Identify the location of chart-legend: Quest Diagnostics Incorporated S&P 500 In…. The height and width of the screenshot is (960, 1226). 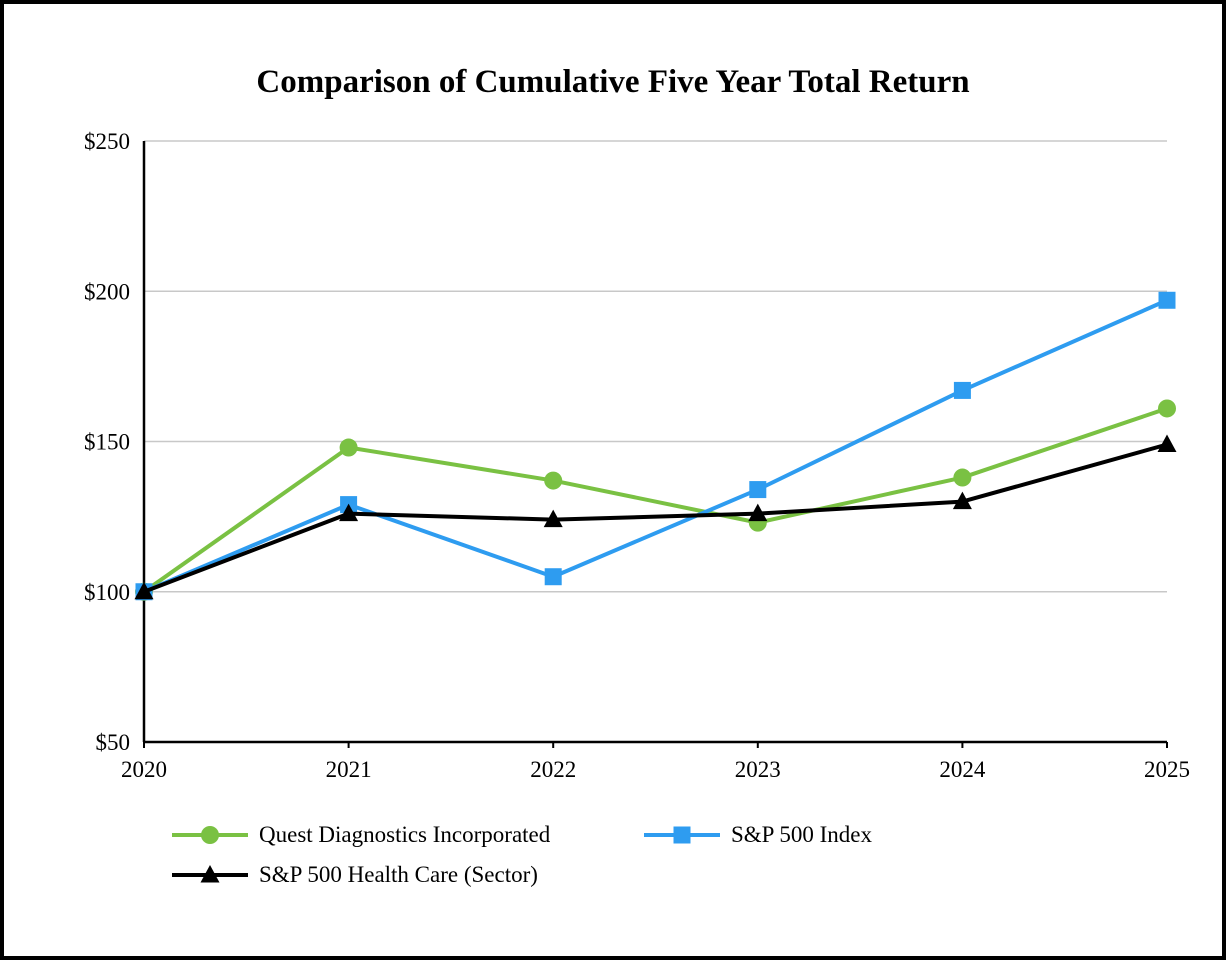
(522, 855).